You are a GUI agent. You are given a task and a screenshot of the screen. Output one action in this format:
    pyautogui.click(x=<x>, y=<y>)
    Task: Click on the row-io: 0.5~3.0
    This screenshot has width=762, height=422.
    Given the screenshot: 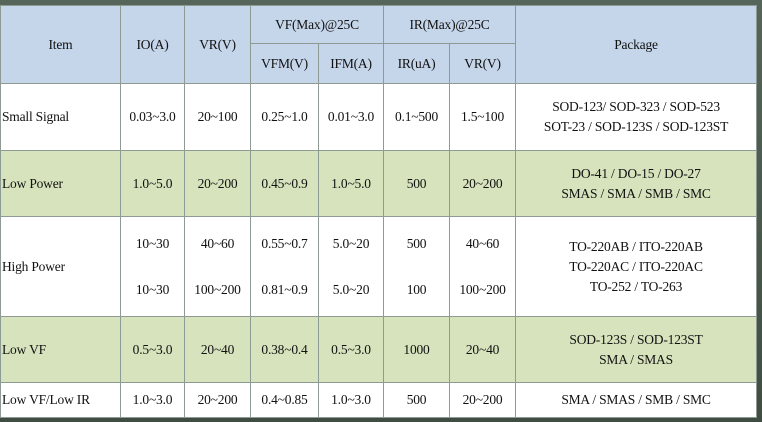 What is the action you would take?
    pyautogui.click(x=152, y=349)
    